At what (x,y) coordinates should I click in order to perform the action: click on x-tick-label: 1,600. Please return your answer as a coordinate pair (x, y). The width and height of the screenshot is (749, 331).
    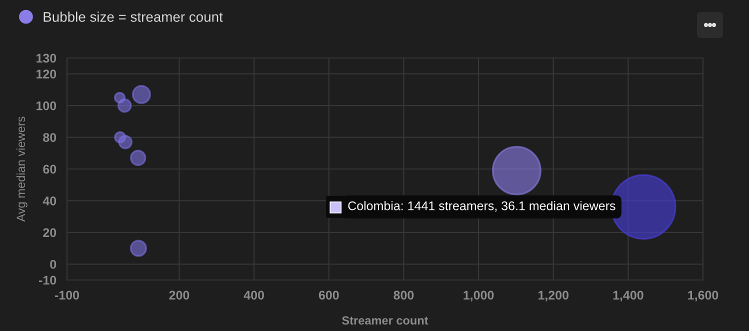
    Looking at the image, I should click on (703, 296).